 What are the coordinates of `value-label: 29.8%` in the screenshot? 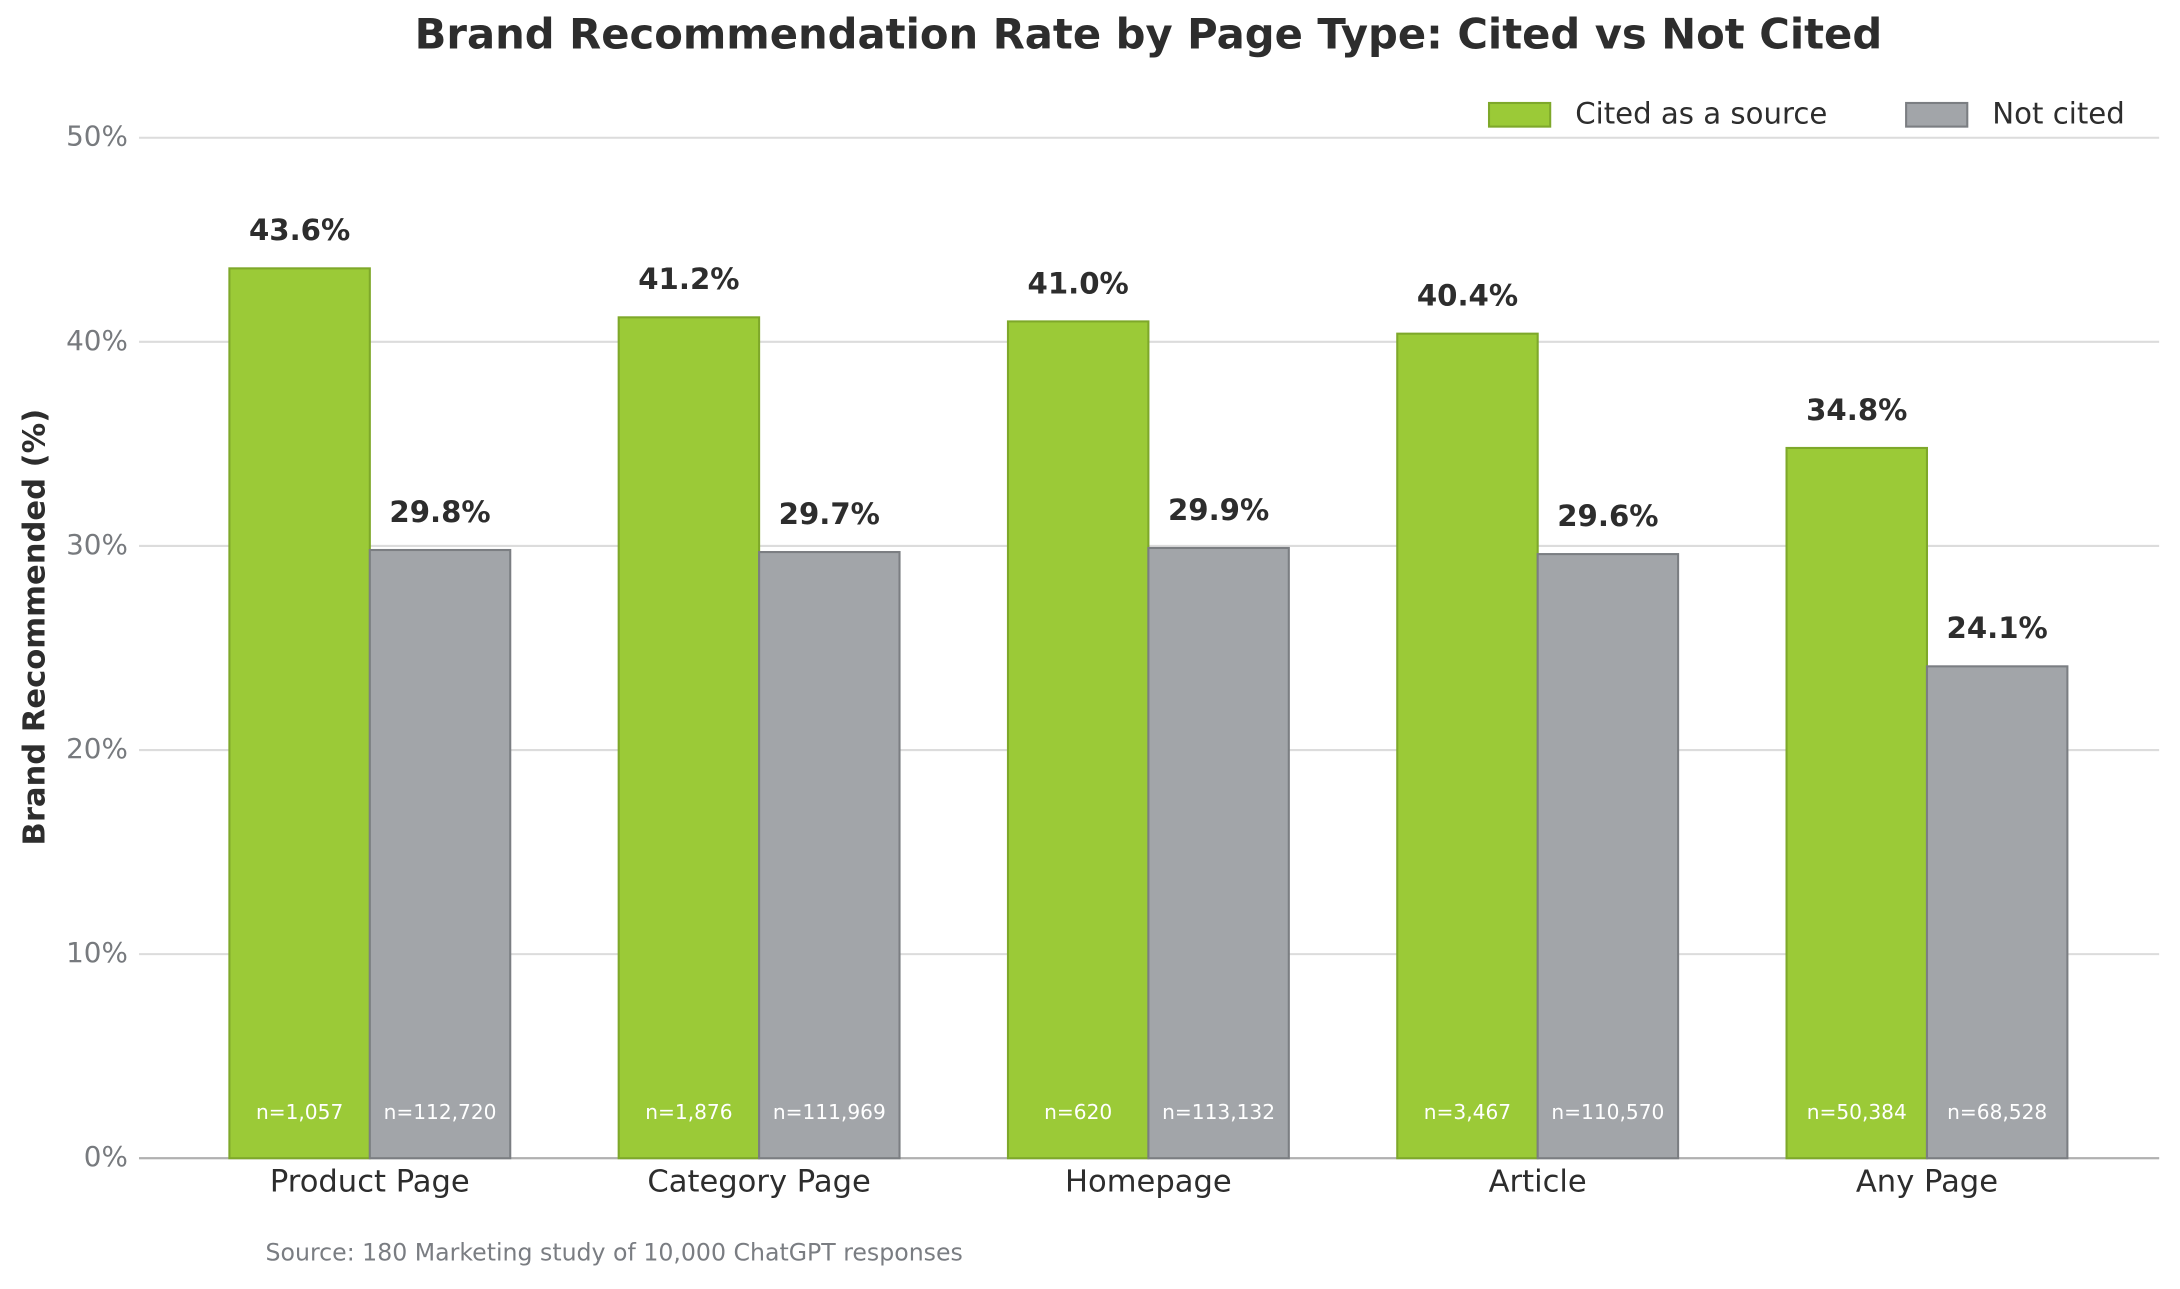 It's located at (439, 512).